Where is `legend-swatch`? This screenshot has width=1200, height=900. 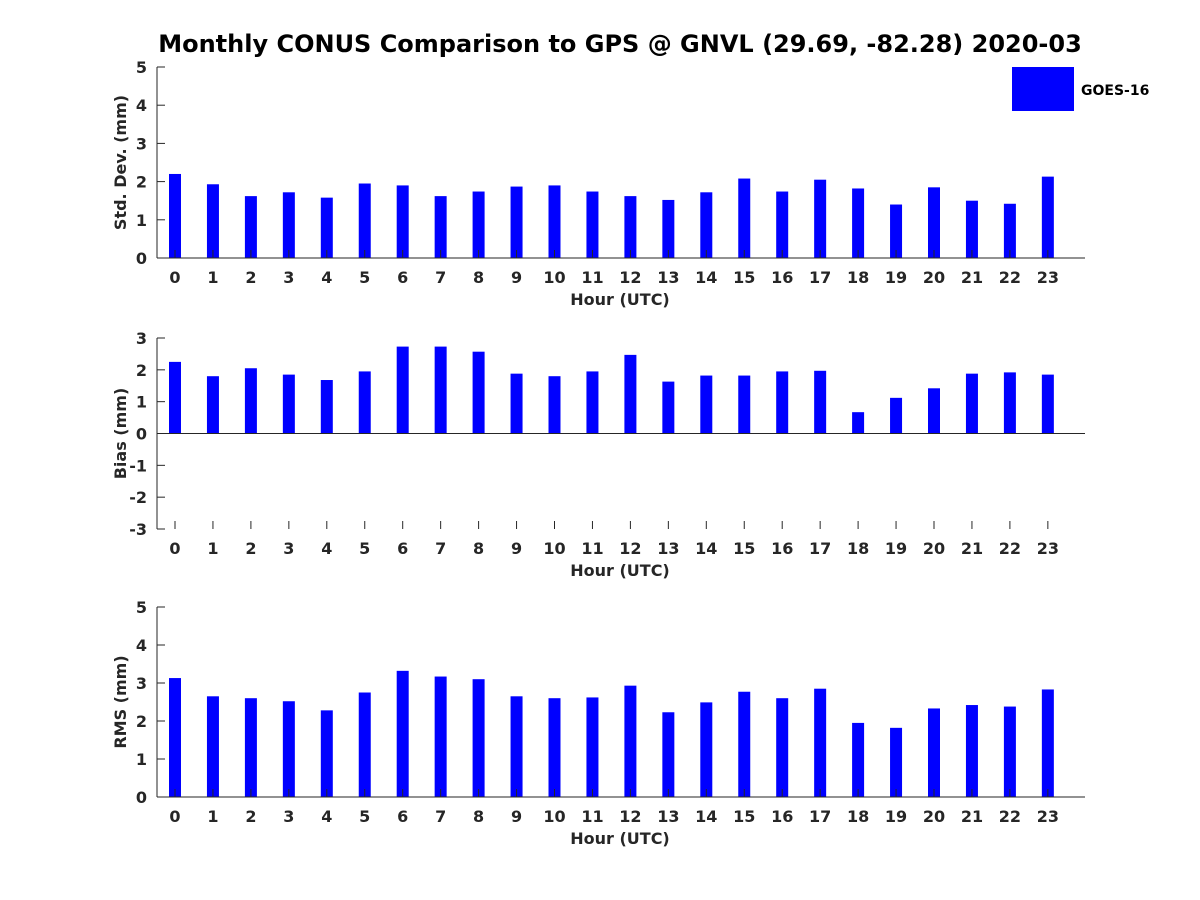
legend-swatch is located at coordinates (1043, 89).